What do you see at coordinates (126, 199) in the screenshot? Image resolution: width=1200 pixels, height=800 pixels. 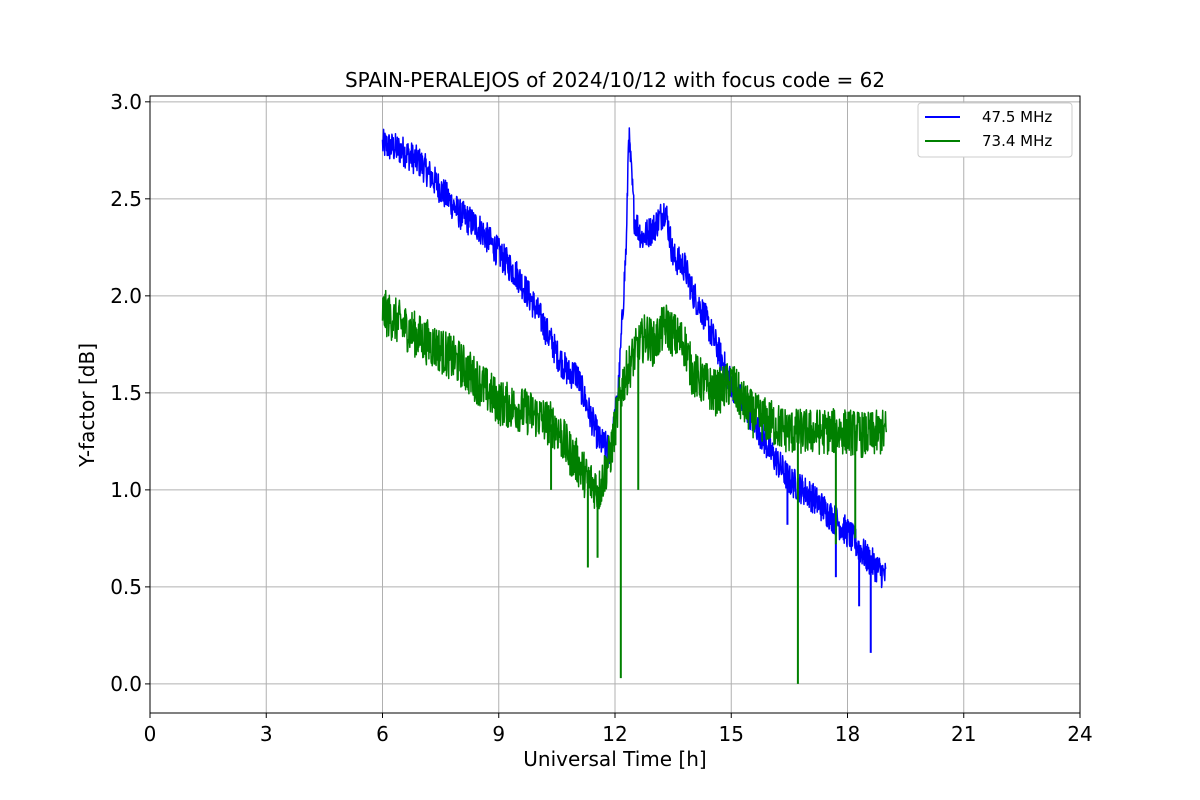 I see `y-tick-label: 2.5` at bounding box center [126, 199].